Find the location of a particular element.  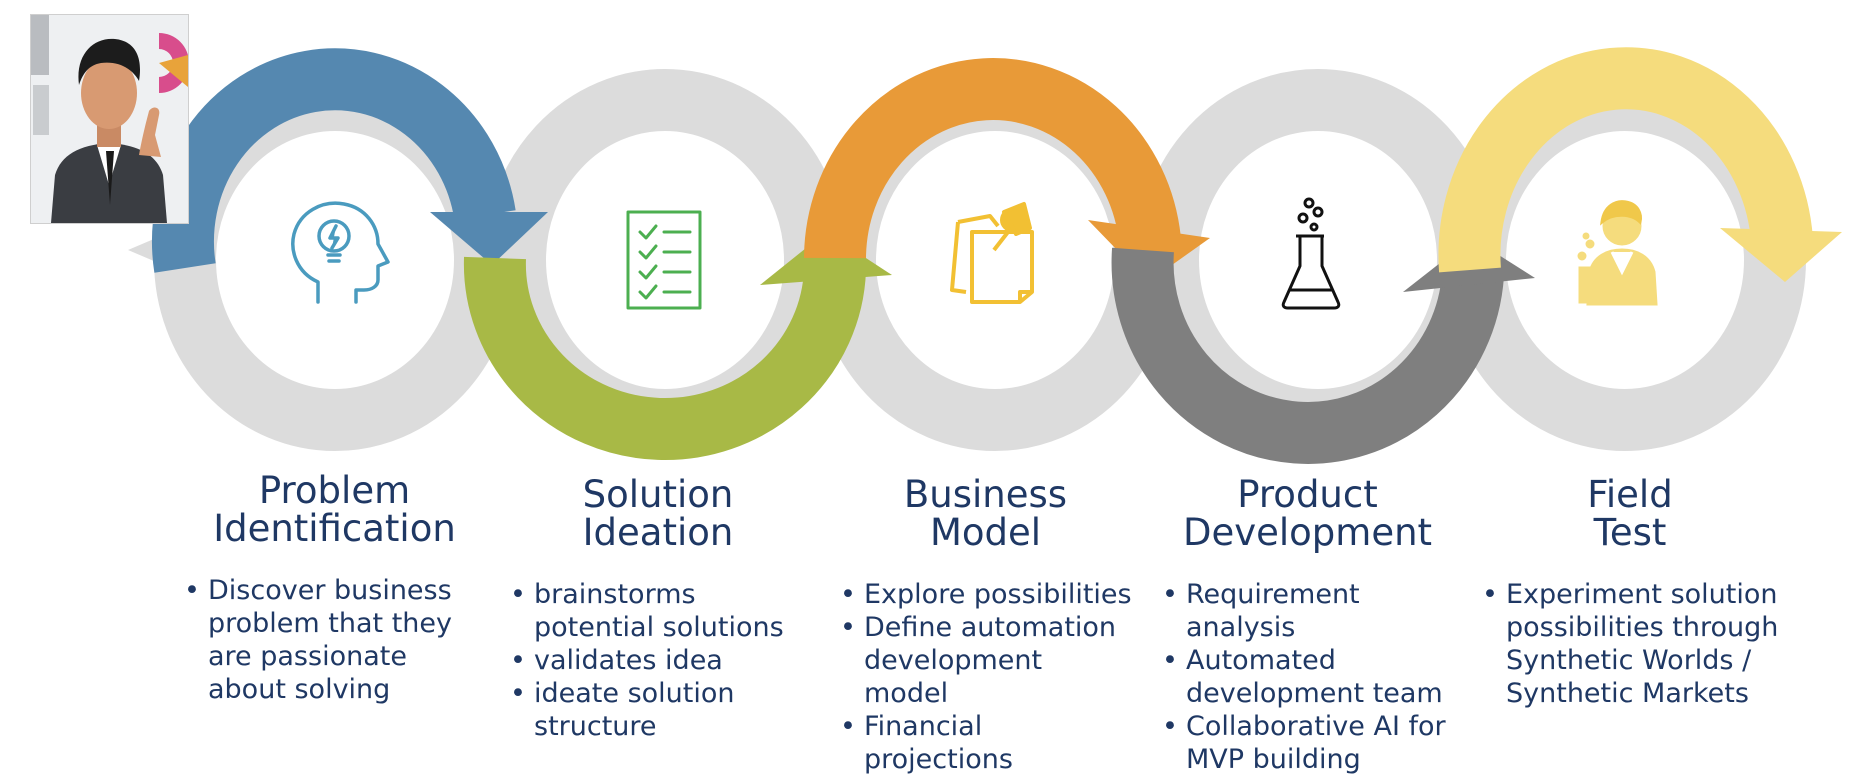

stage-title: Business Model is located at coordinates (985, 513).